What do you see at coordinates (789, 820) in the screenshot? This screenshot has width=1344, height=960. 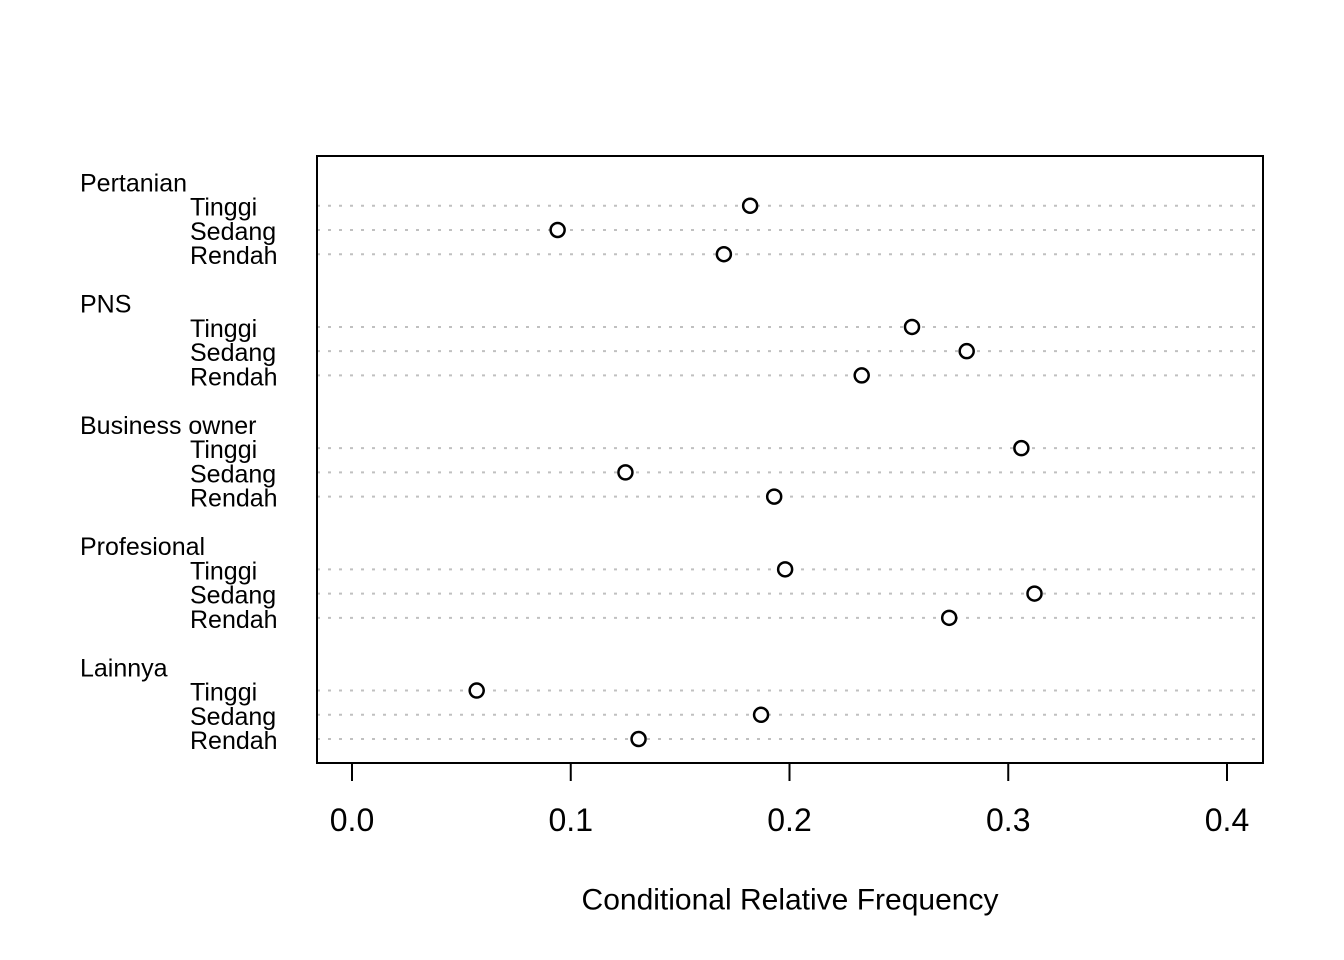 I see `x-axis-tick-label: 0.2` at bounding box center [789, 820].